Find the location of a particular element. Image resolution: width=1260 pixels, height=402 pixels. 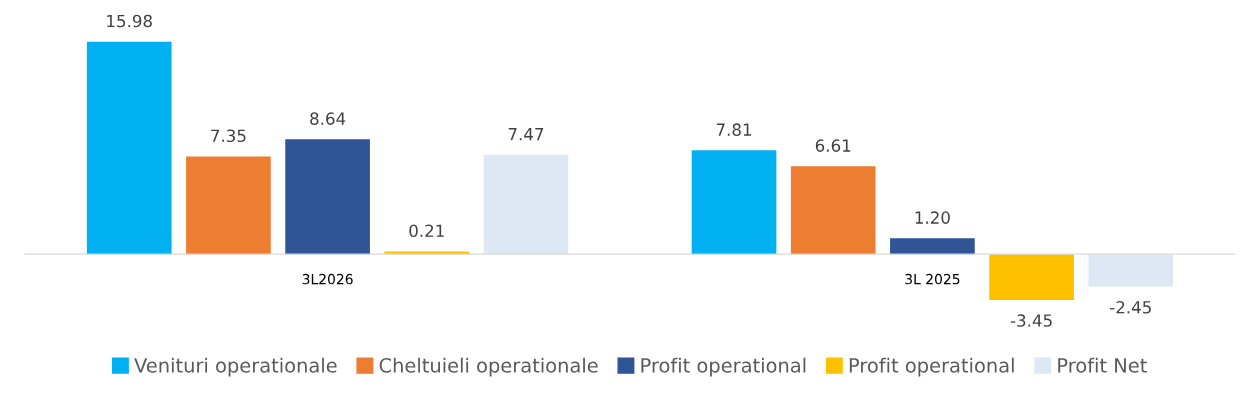

legend-label: Profit Net is located at coordinates (1102, 365).